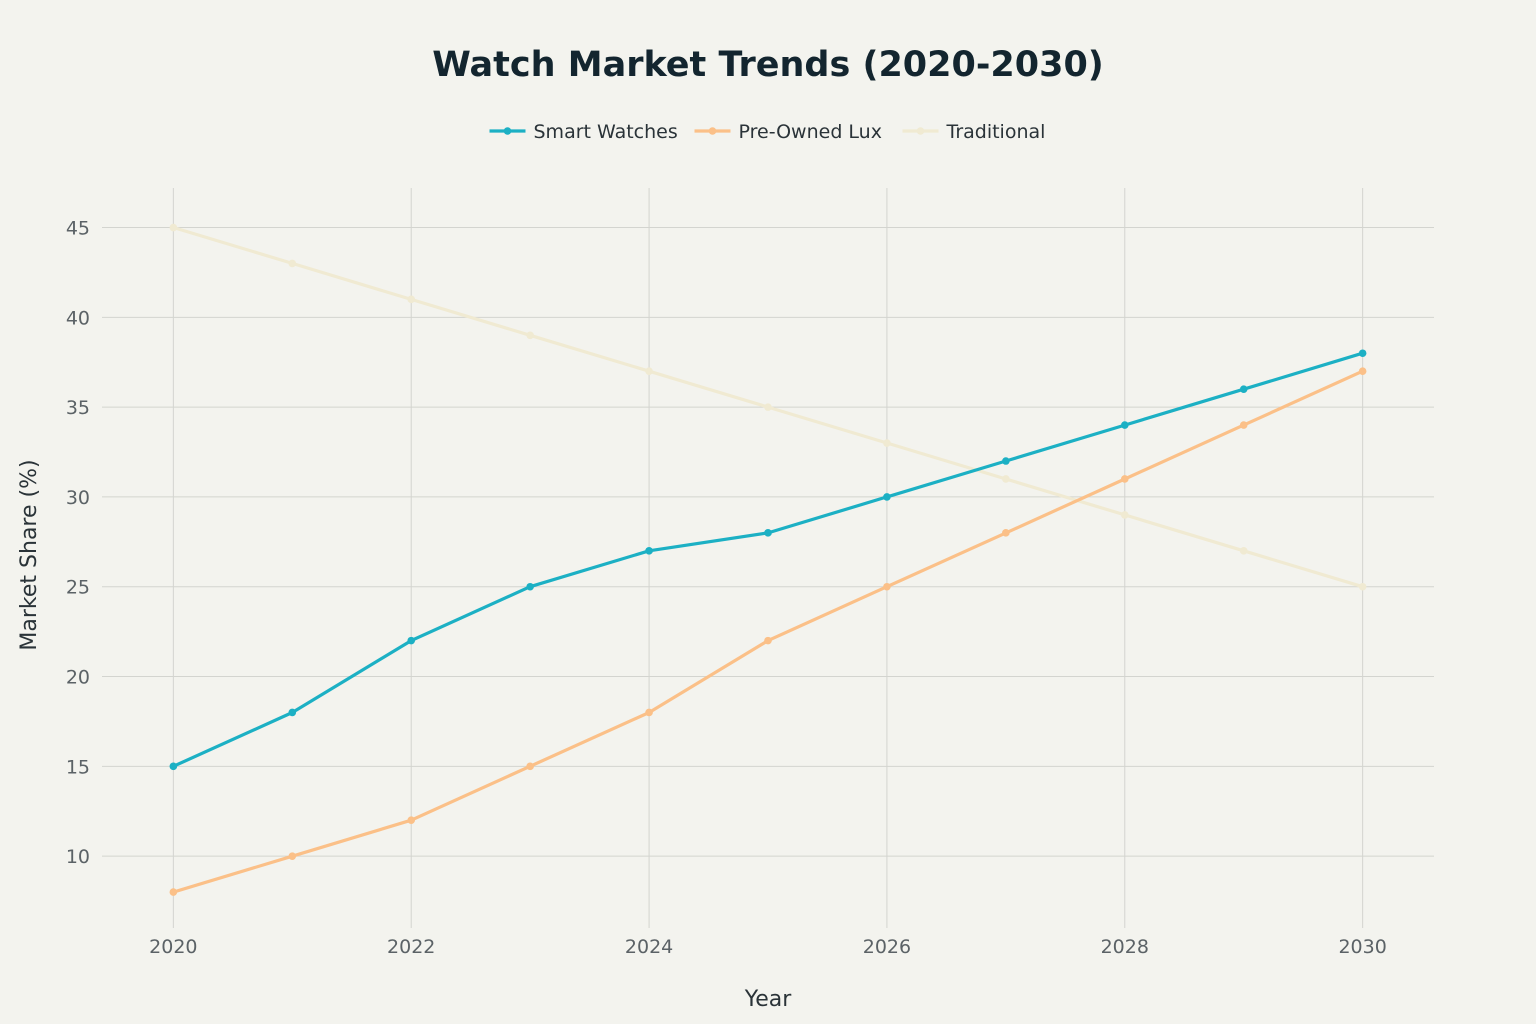 This screenshot has width=1536, height=1024. I want to click on legend-label-pre-owned-lux: Pre-Owned Lux, so click(810, 132).